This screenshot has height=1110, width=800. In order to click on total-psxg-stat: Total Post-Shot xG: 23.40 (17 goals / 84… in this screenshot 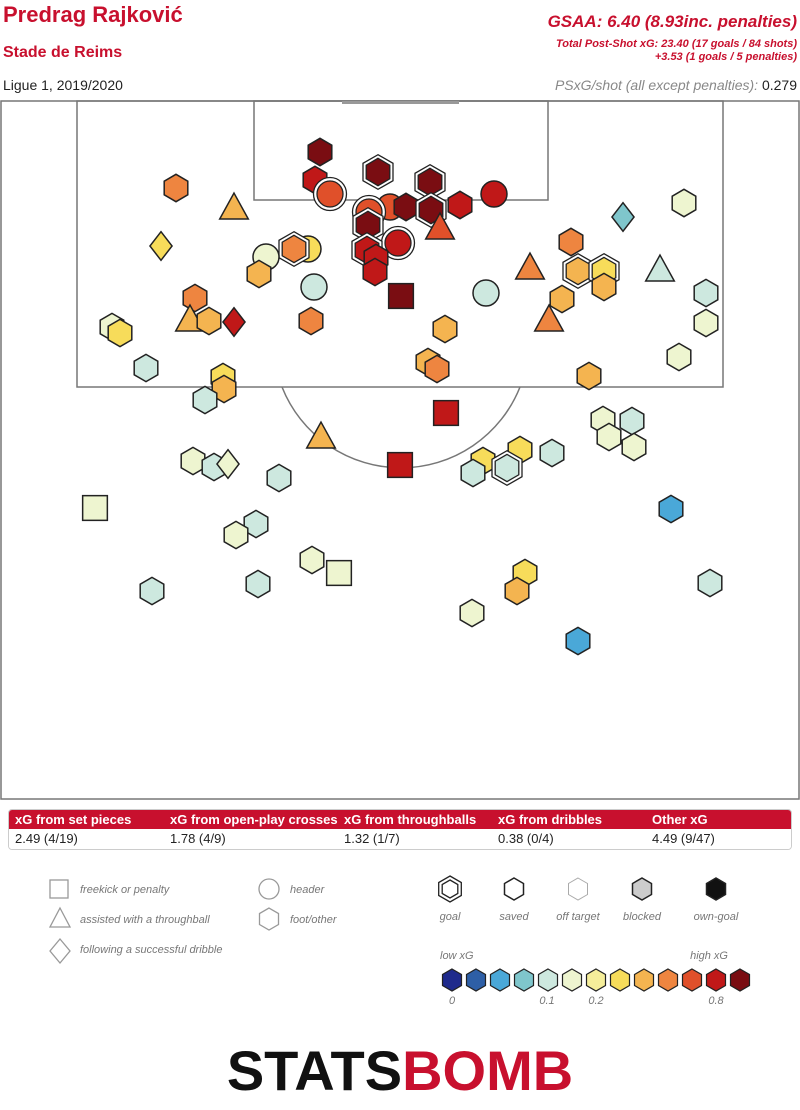, I will do `click(676, 44)`.